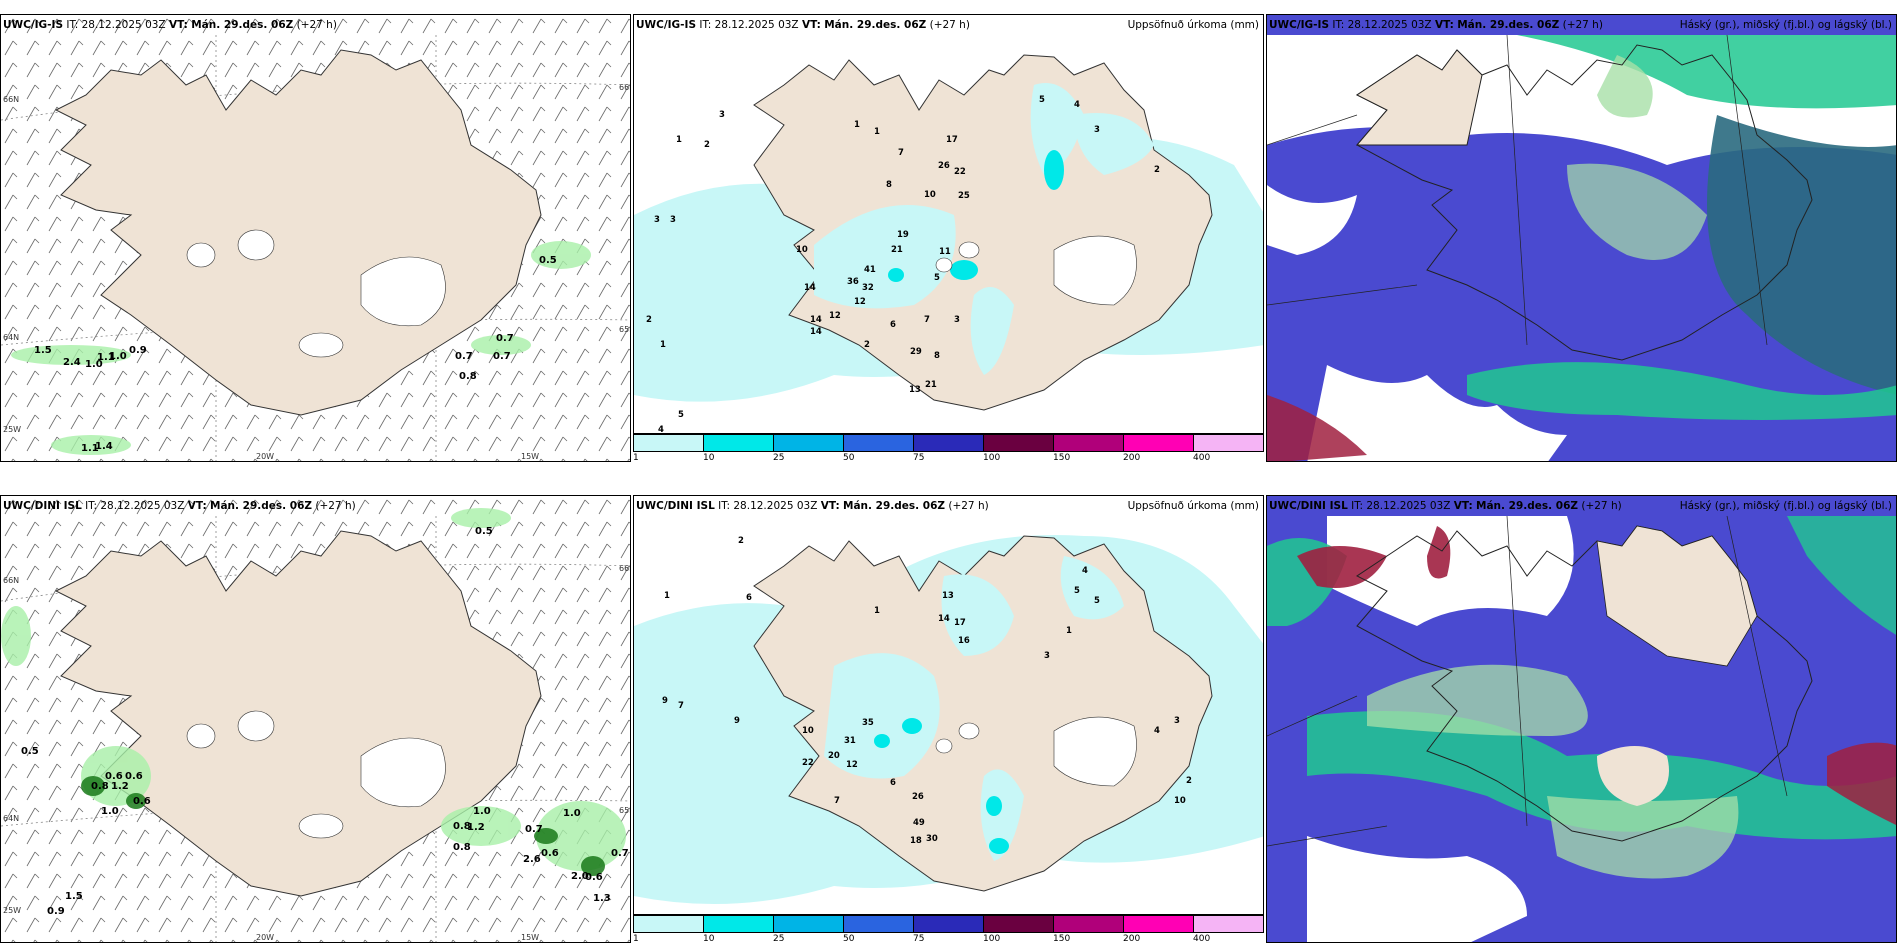 The height and width of the screenshot is (950, 1900). What do you see at coordinates (948, 443) in the screenshot?
I see `colorbar-swatches` at bounding box center [948, 443].